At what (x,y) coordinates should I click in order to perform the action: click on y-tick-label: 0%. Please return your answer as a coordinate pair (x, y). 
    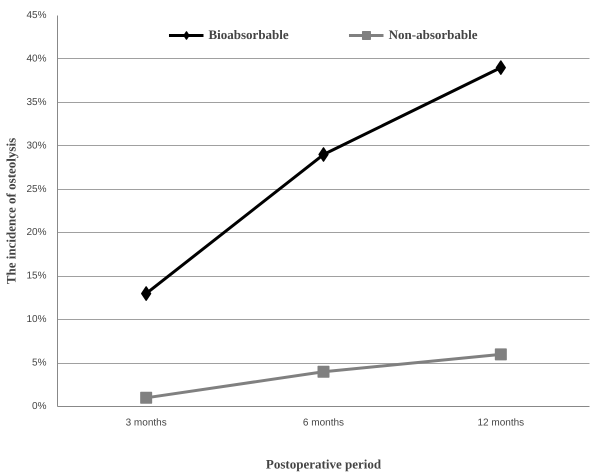
    Looking at the image, I should click on (39, 406).